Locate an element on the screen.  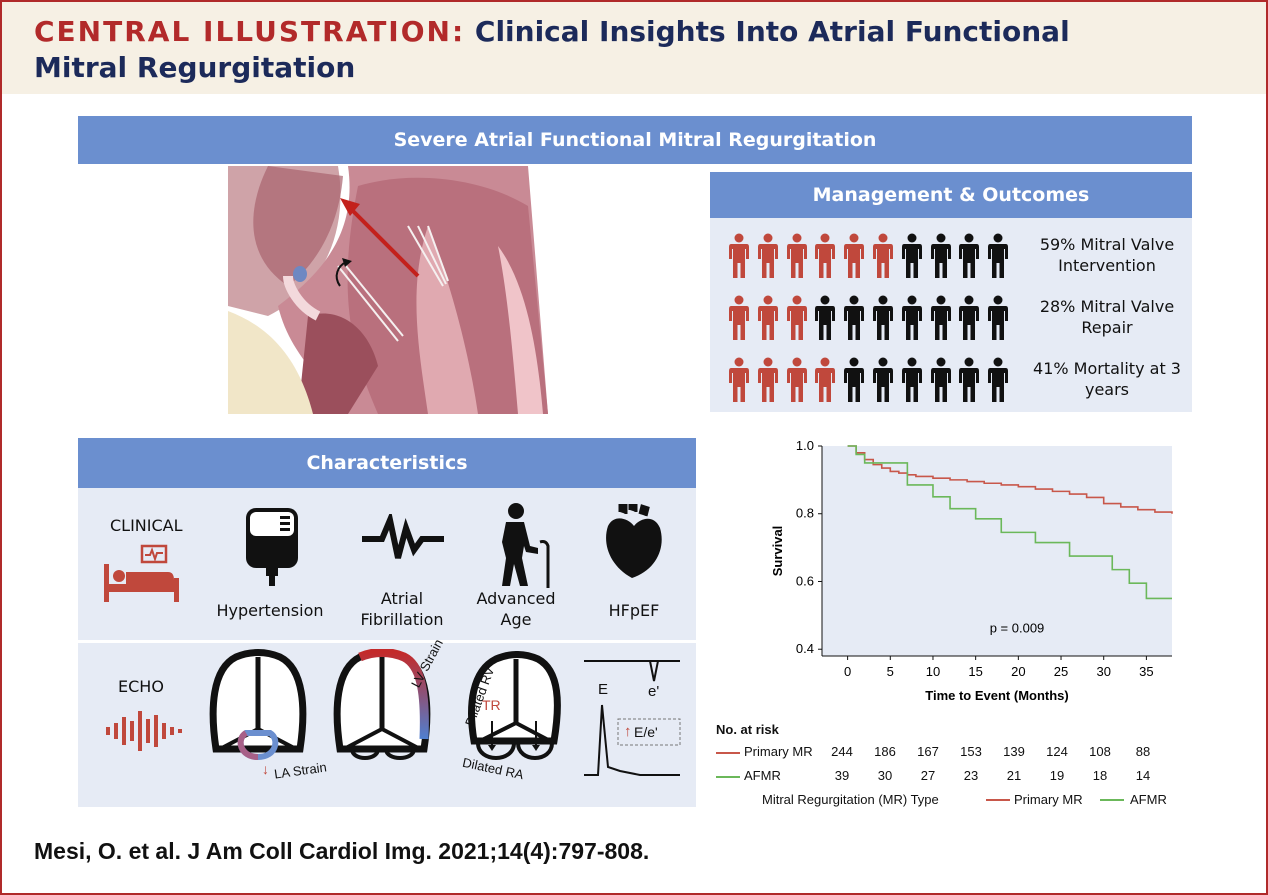
at-risk-count: 167 is located at coordinates (928, 751).